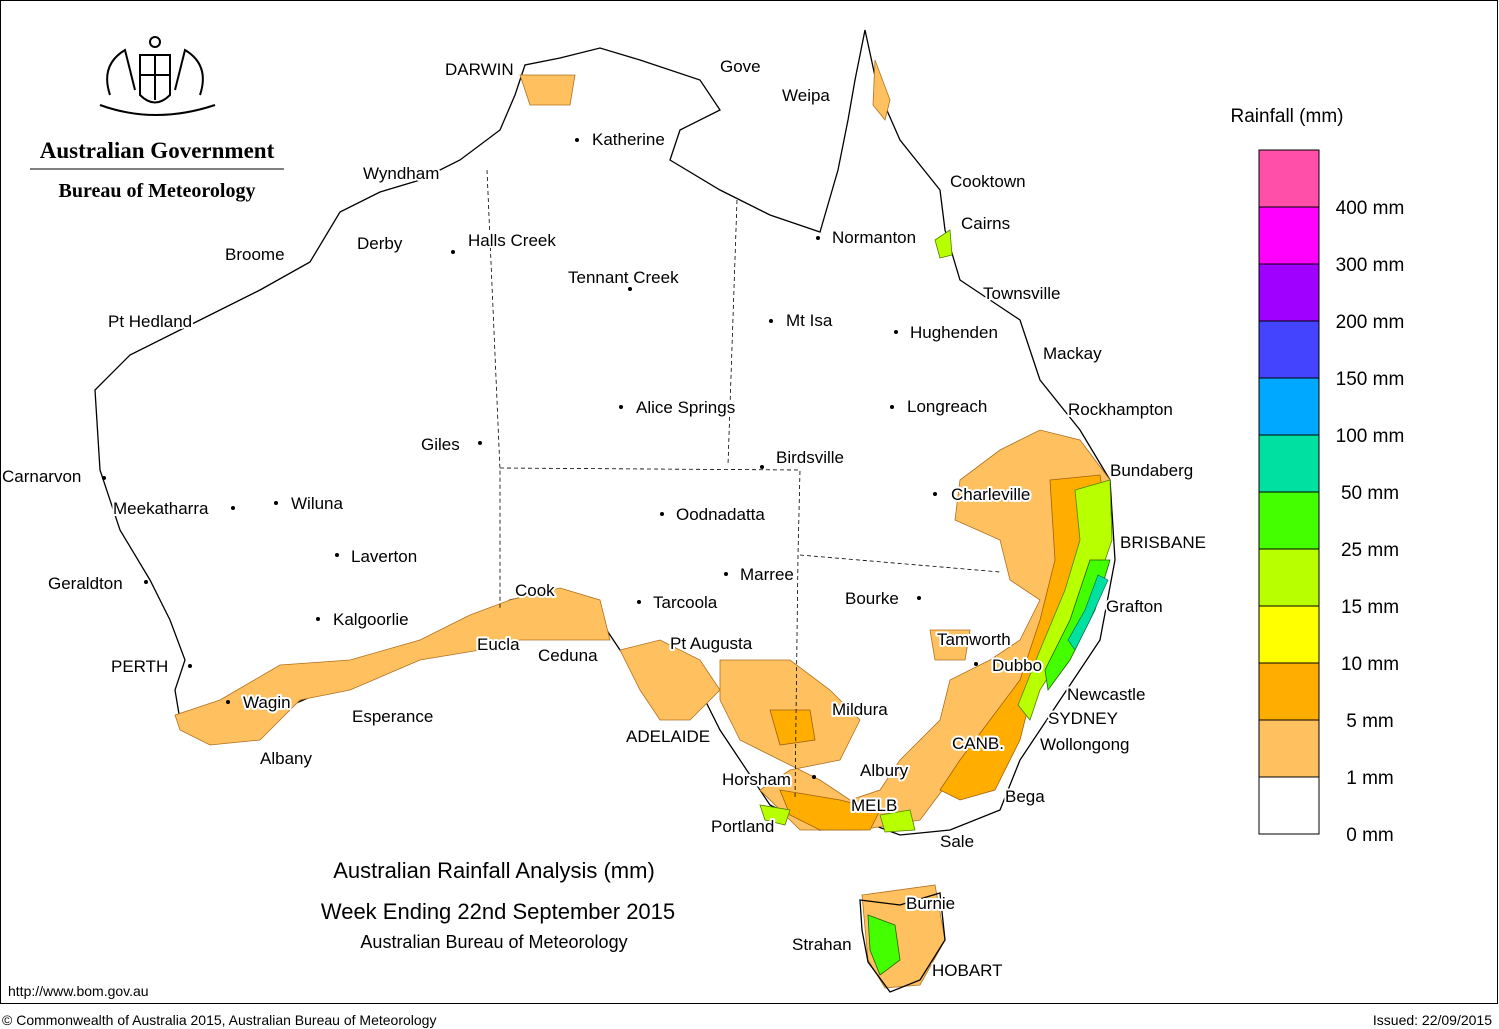  Describe the element at coordinates (1370, 493) in the screenshot. I see `legend-label: 50 mm` at that location.